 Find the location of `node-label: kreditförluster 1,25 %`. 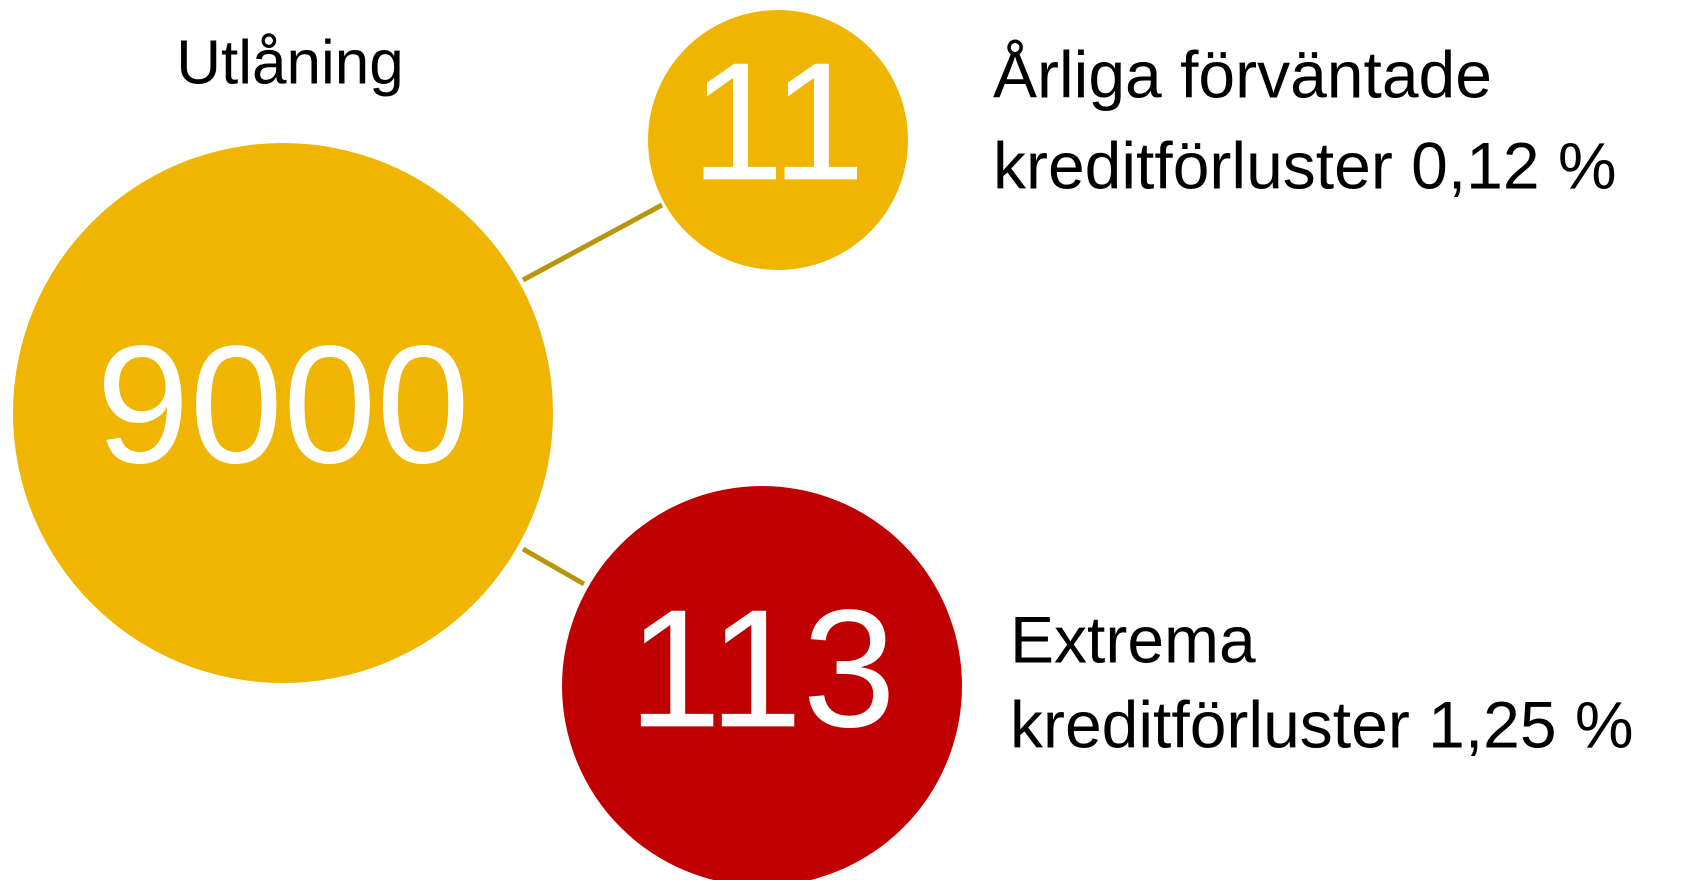

node-label: kreditförluster 1,25 % is located at coordinates (1322, 724).